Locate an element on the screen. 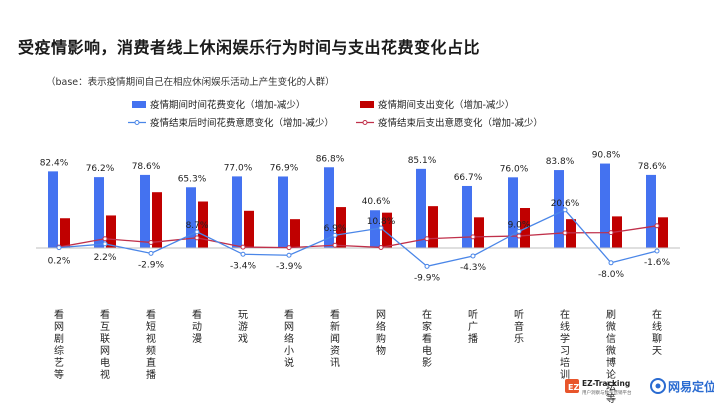 The image size is (720, 405). bar-label-13: 78.6% is located at coordinates (652, 167).